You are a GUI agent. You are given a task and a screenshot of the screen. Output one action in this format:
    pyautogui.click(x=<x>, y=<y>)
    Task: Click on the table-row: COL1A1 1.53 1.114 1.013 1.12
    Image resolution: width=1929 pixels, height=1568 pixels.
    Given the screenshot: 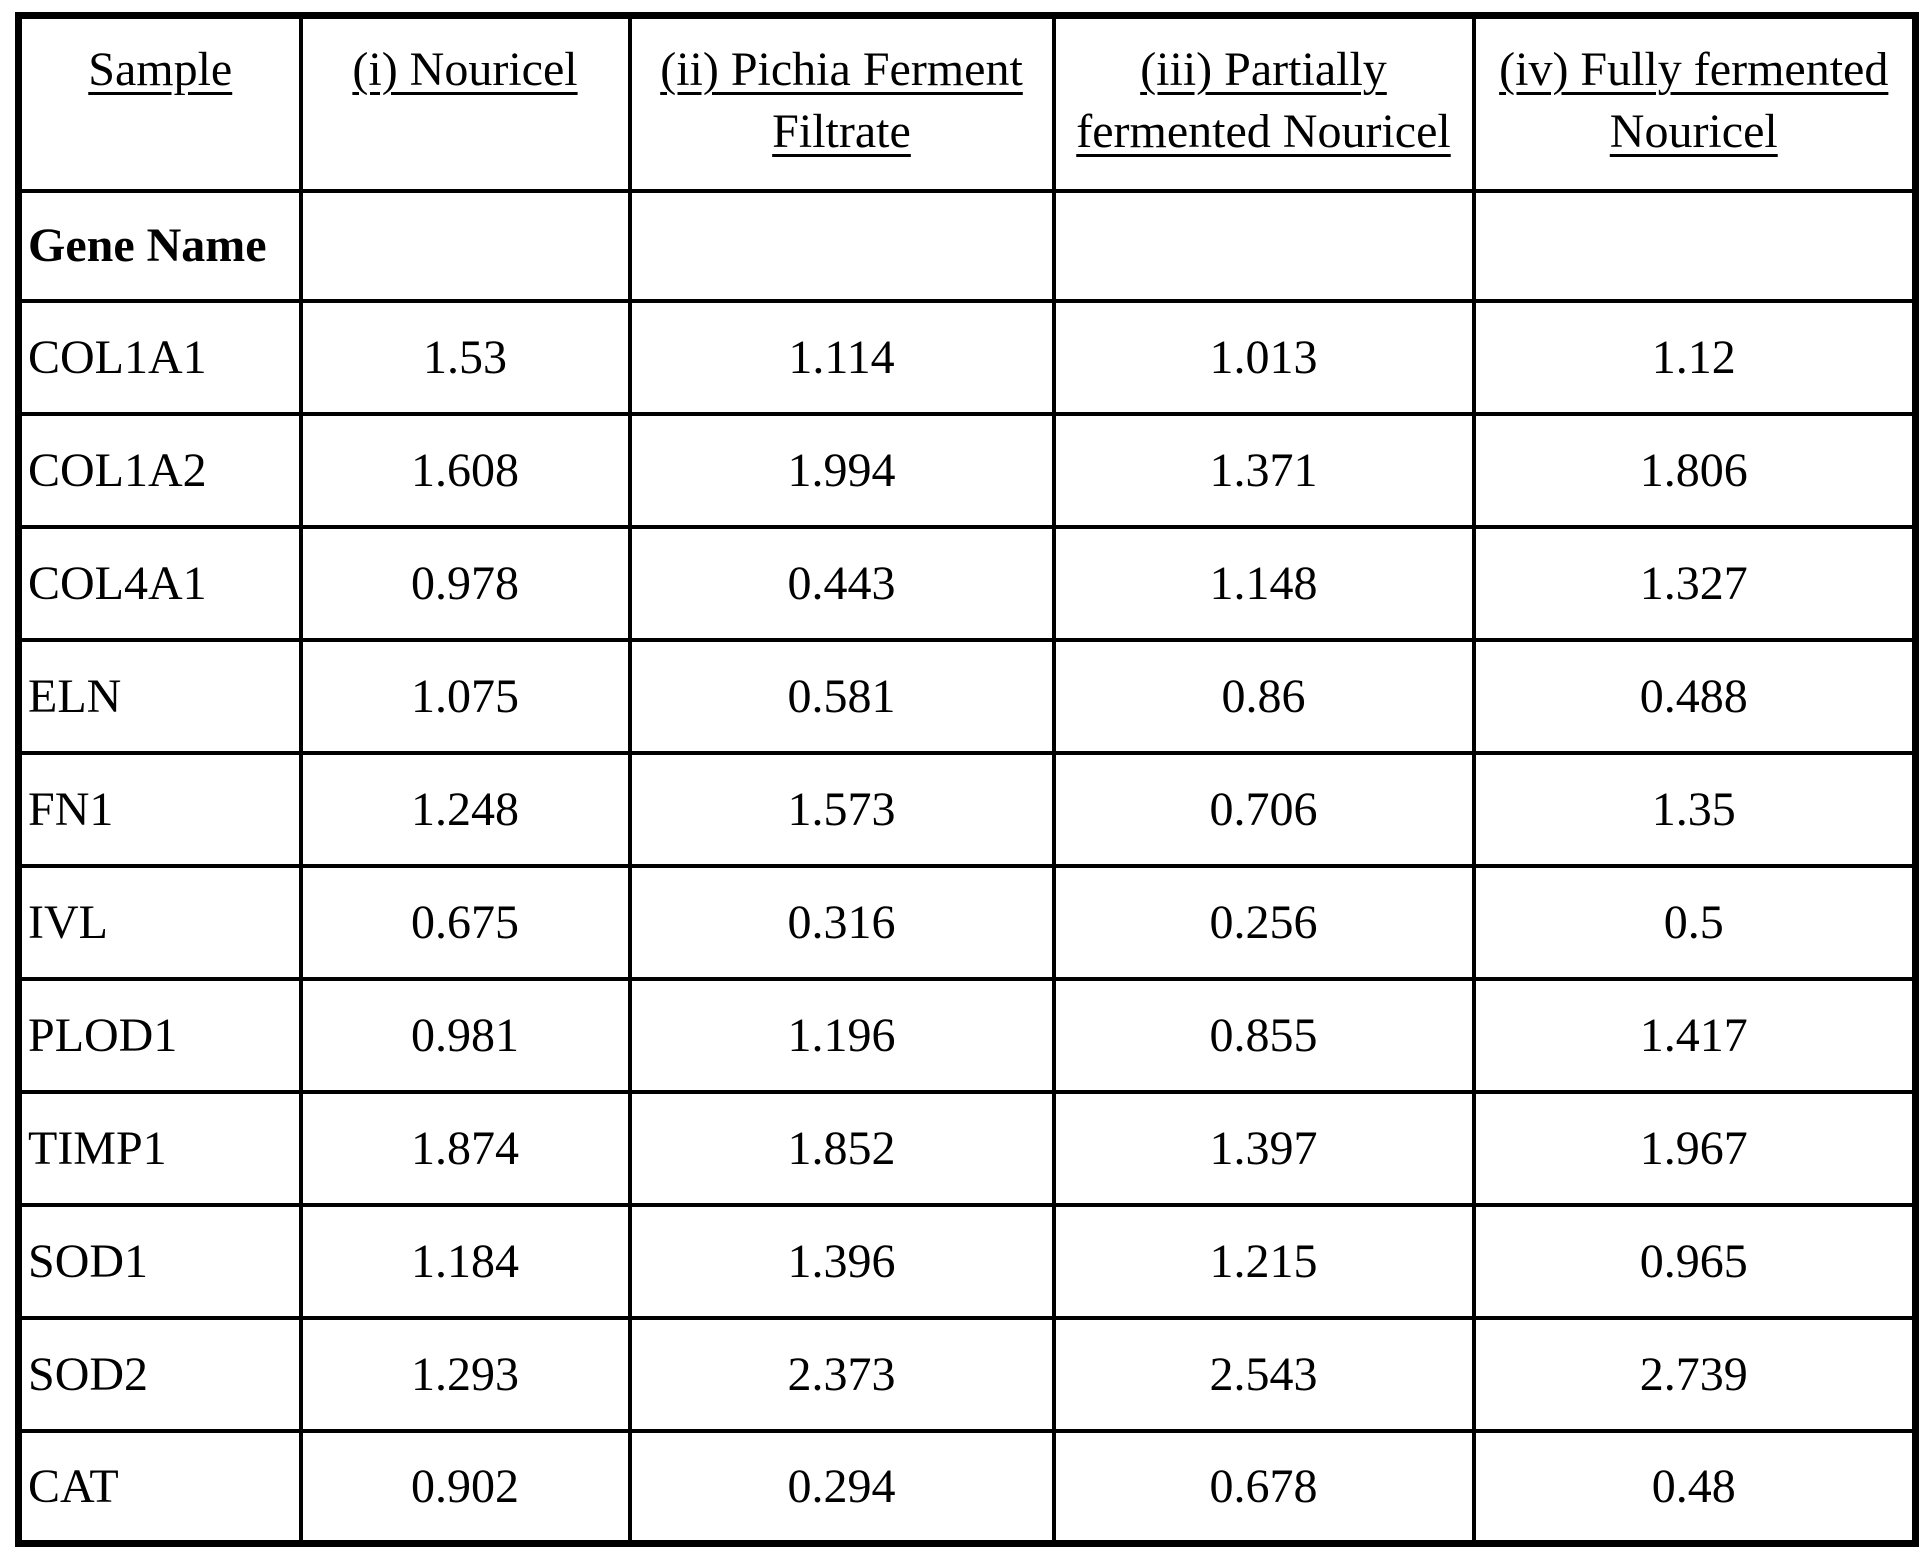 What is the action you would take?
    pyautogui.click(x=967, y=357)
    